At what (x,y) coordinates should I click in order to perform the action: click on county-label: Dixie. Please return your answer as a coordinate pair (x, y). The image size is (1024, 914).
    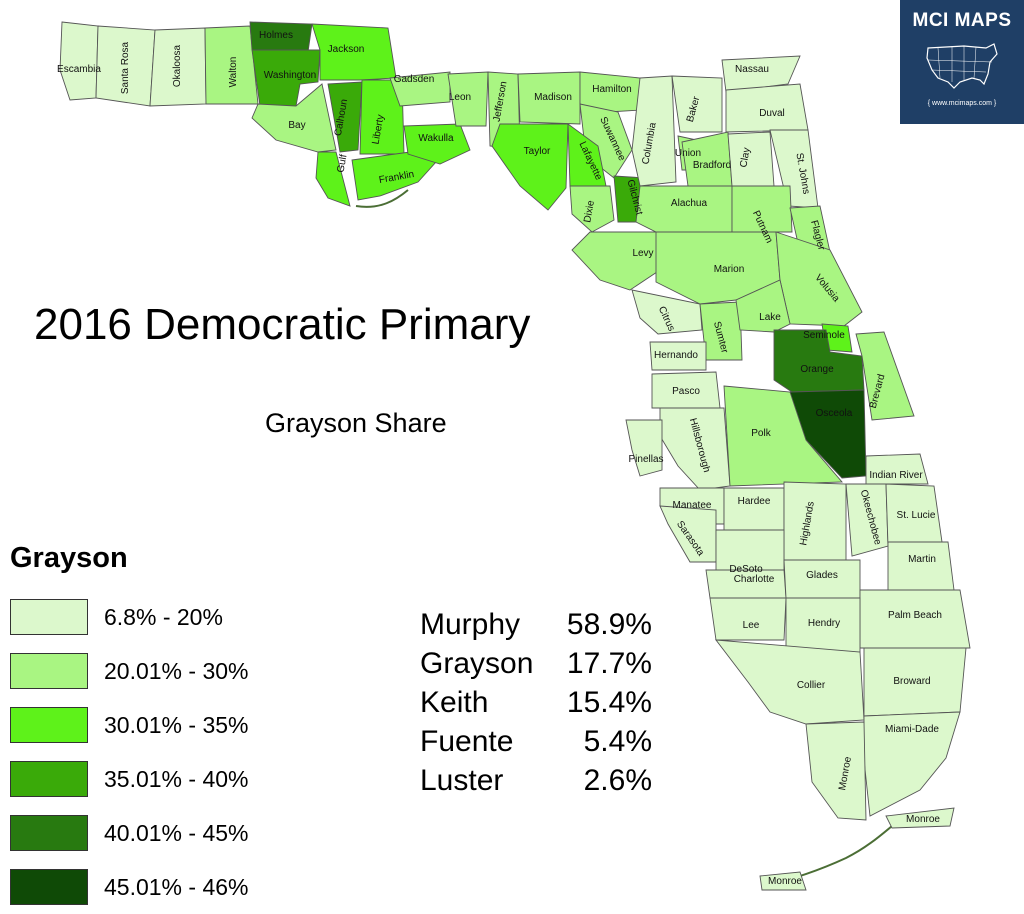
    Looking at the image, I should click on (589, 211).